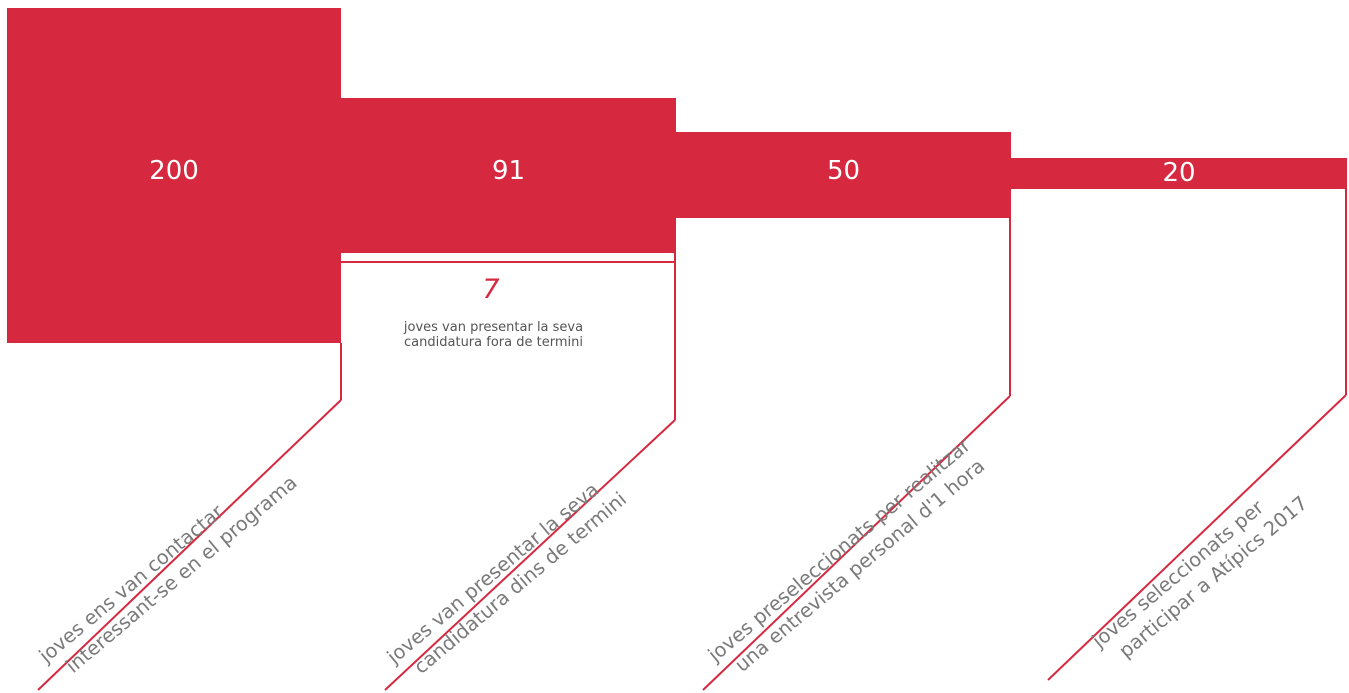  I want to click on stage-1-count: 200, so click(174, 171).